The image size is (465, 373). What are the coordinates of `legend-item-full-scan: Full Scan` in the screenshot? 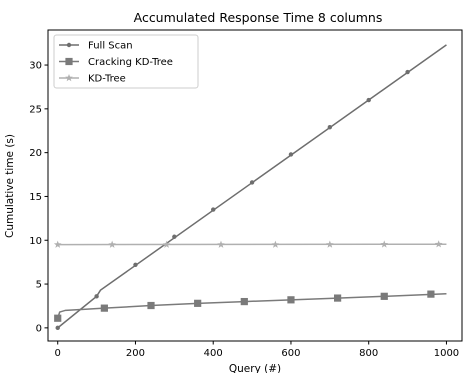 It's located at (96, 46).